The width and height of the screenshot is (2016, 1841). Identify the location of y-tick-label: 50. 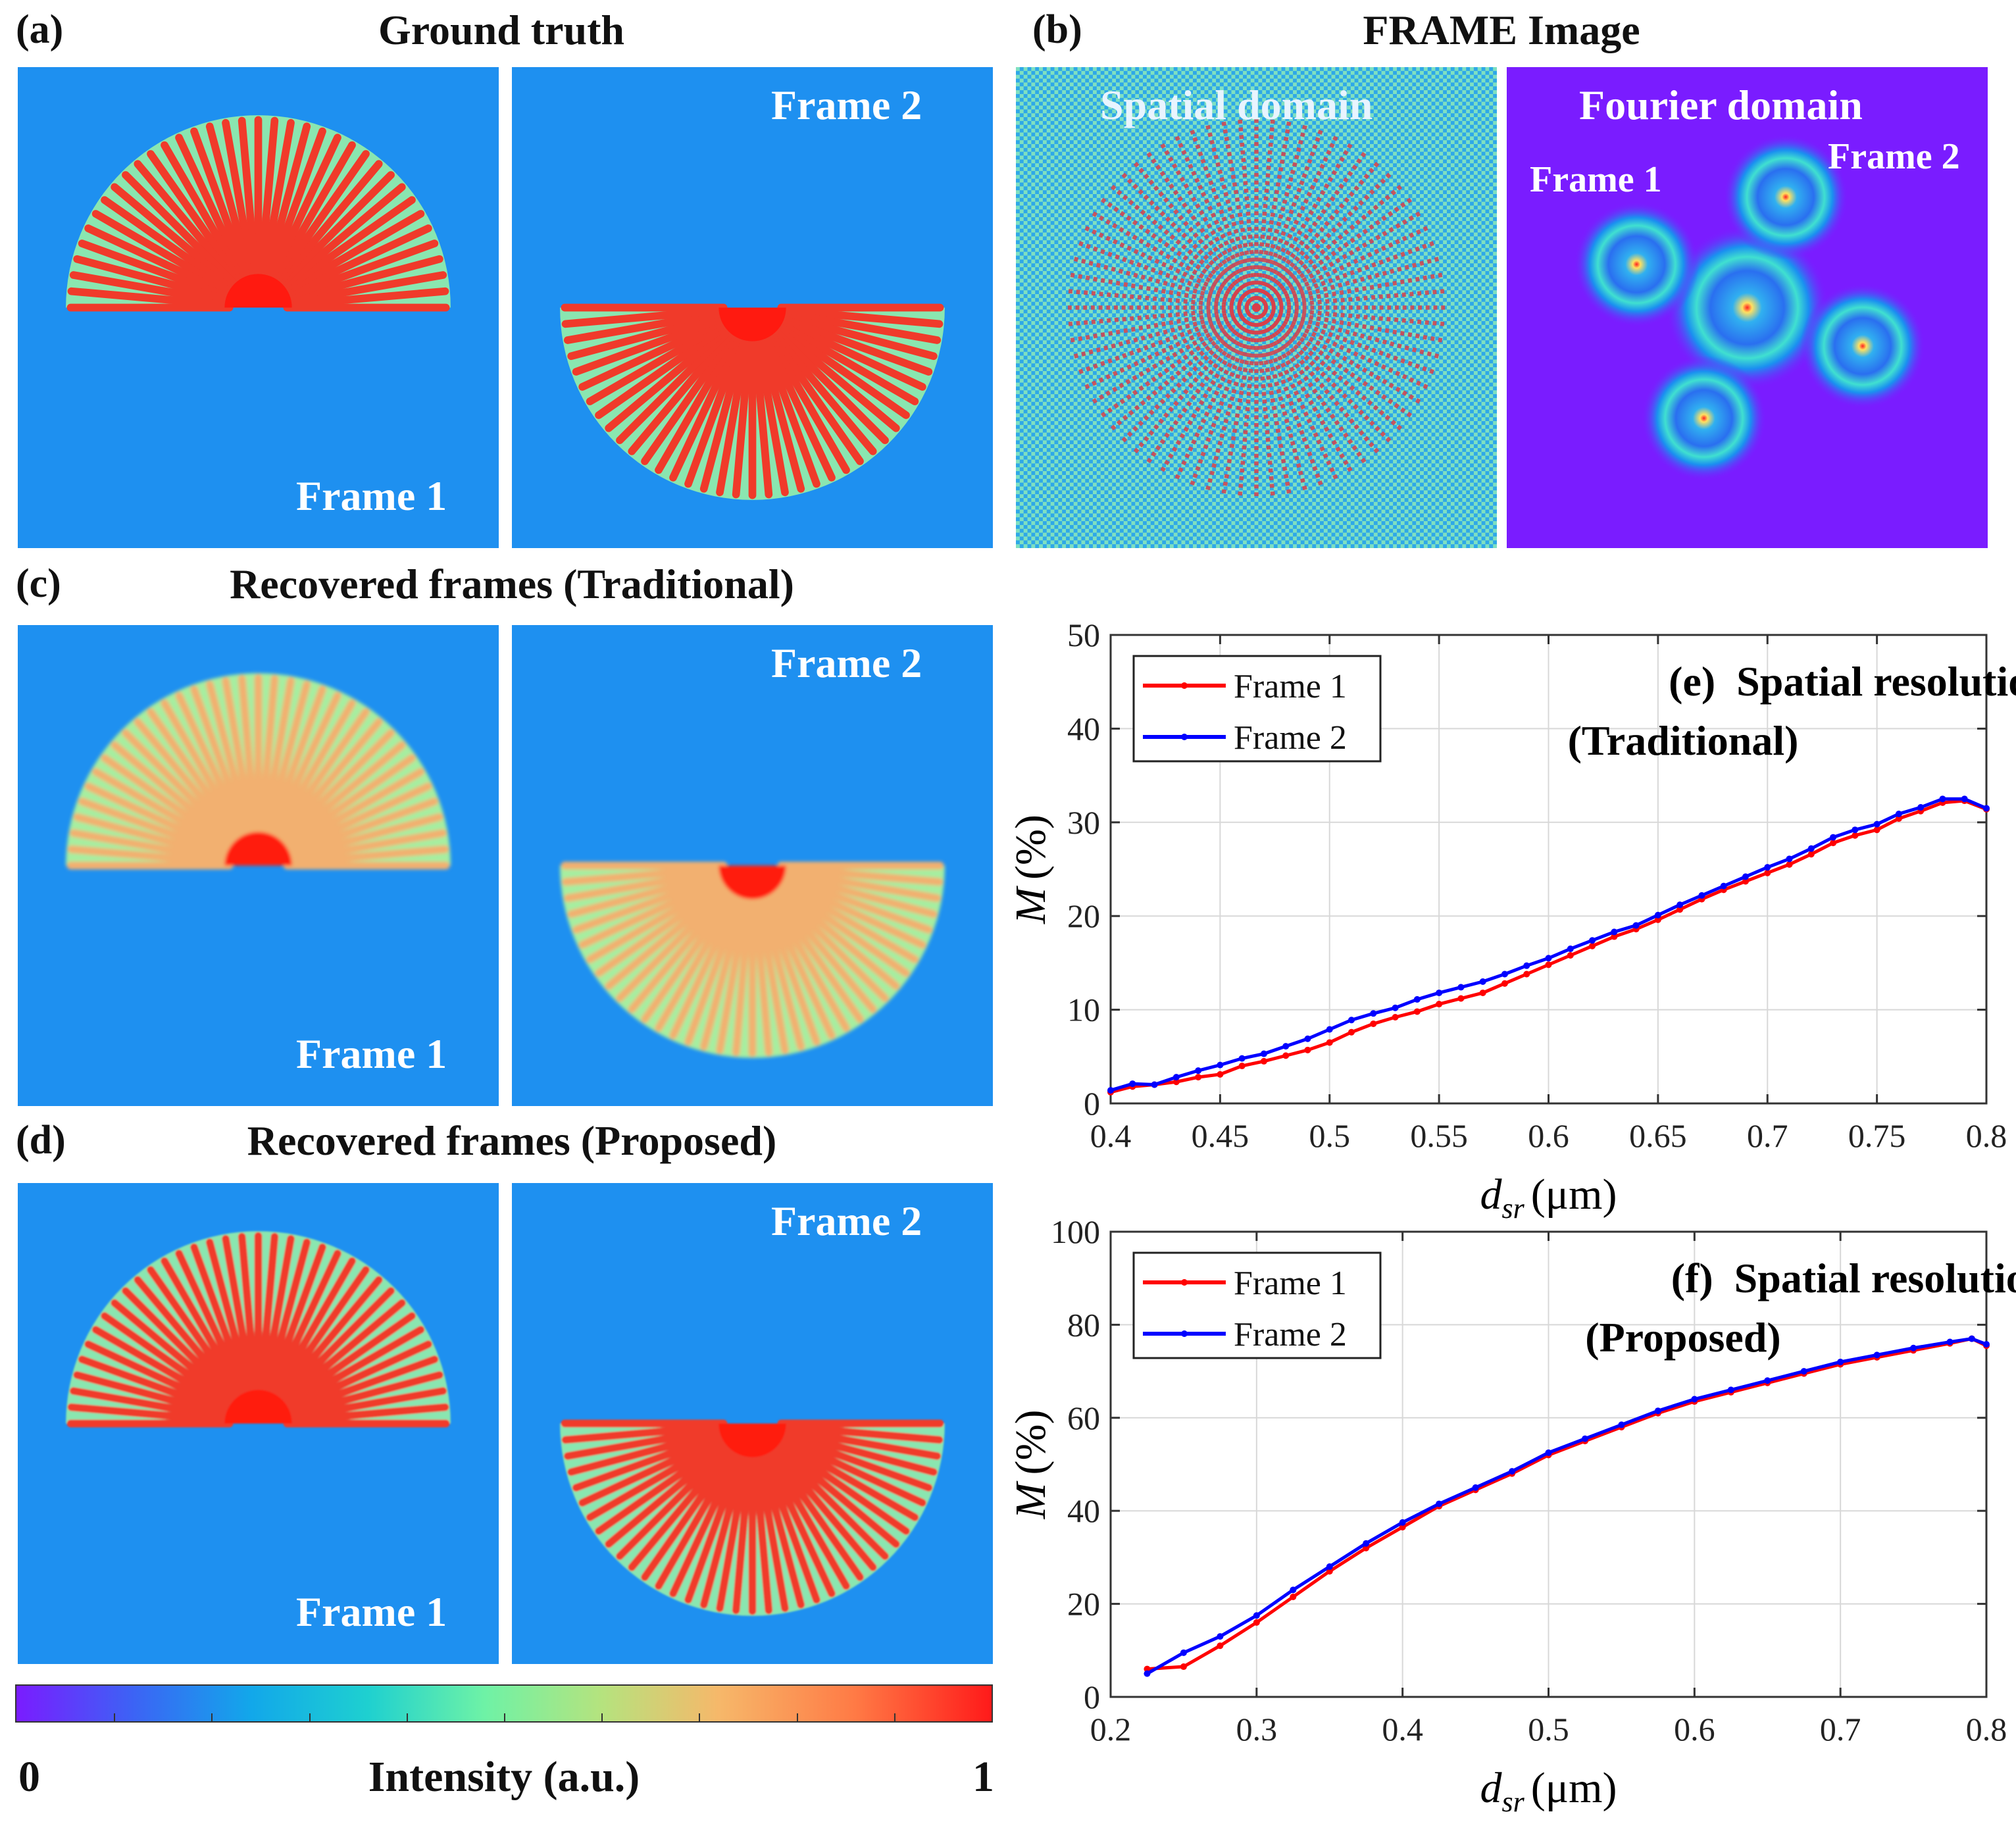
(1083, 635).